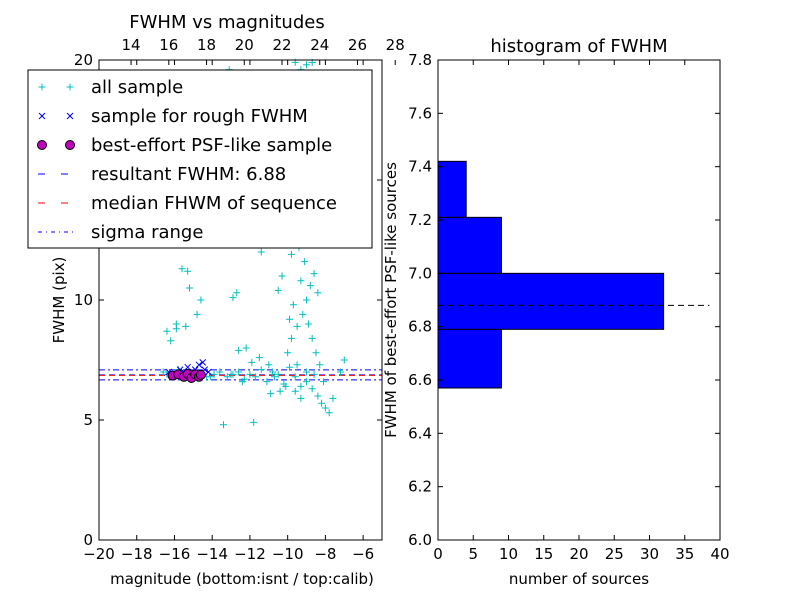 The width and height of the screenshot is (800, 600). Describe the element at coordinates (325, 554) in the screenshot. I see `x-tick-label: −8` at that location.